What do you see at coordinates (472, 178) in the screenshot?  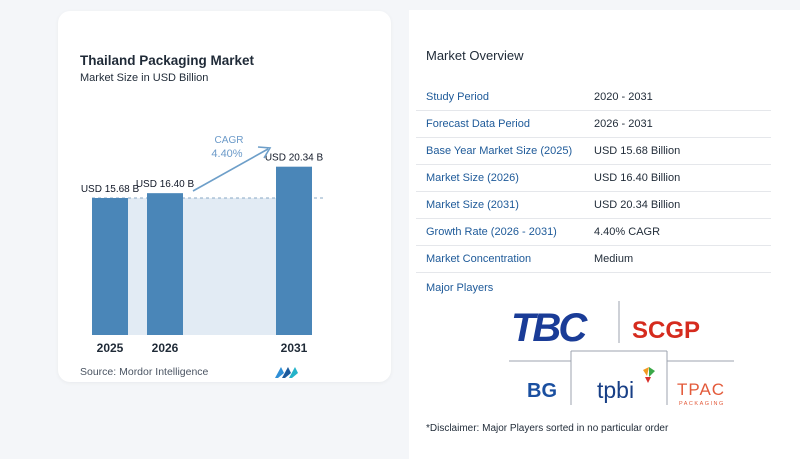 I see `row-label: Market Size (2026)` at bounding box center [472, 178].